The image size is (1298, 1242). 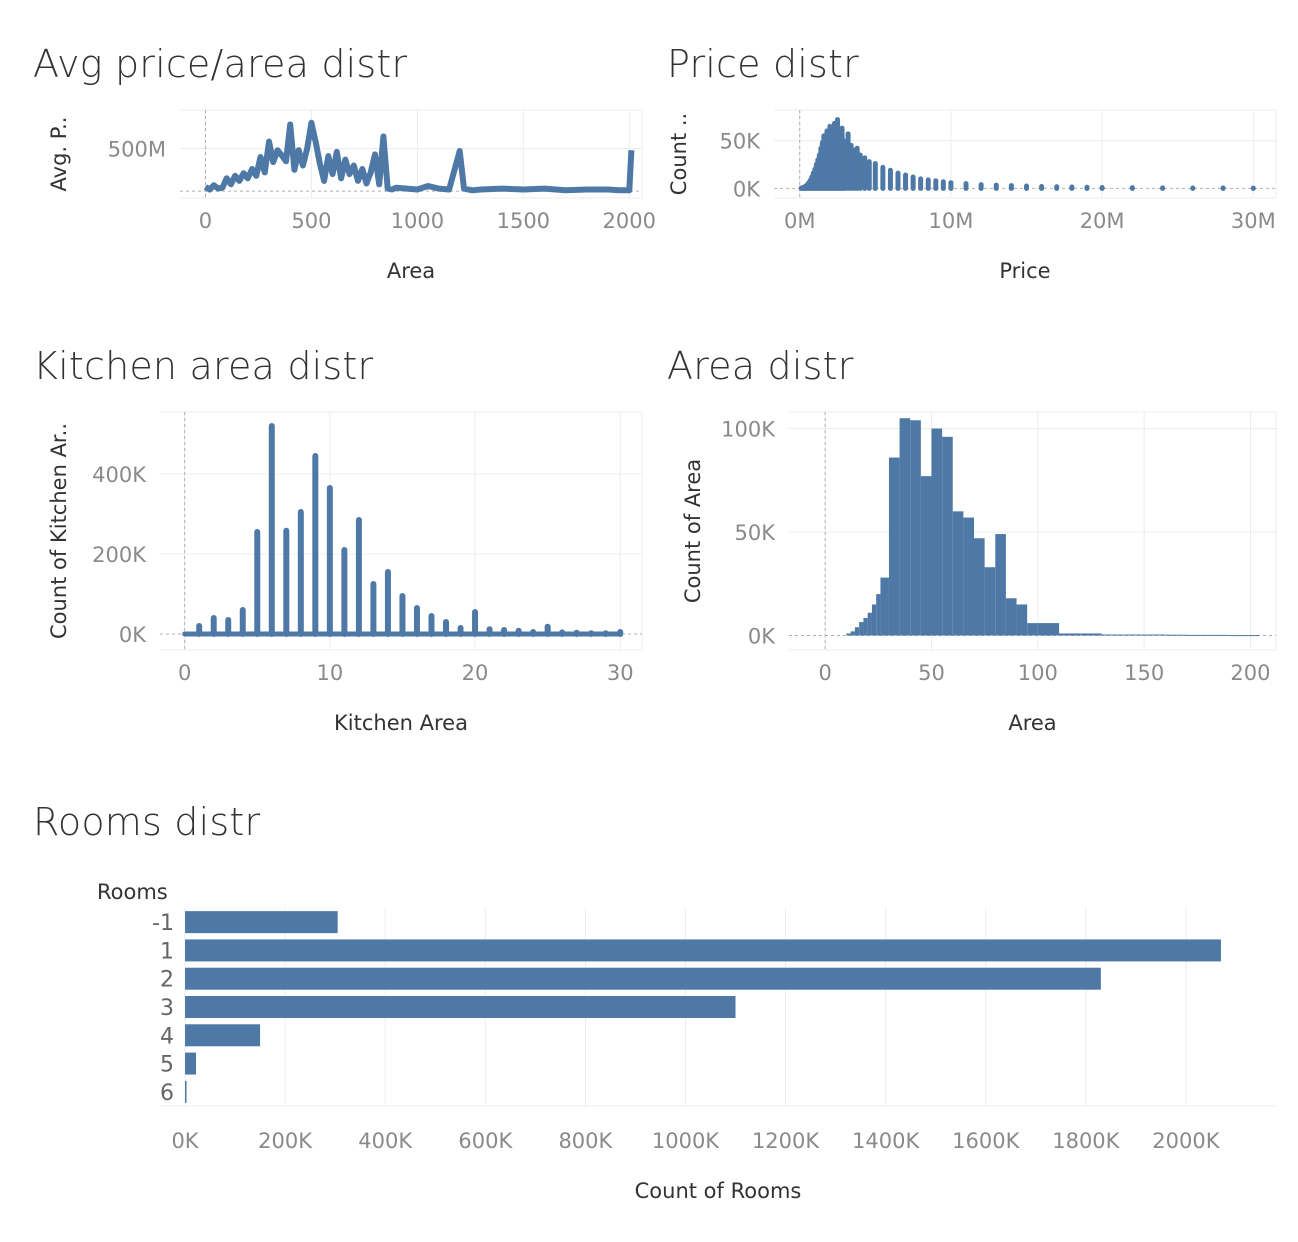 What do you see at coordinates (167, 1093) in the screenshot?
I see `category-label: 6` at bounding box center [167, 1093].